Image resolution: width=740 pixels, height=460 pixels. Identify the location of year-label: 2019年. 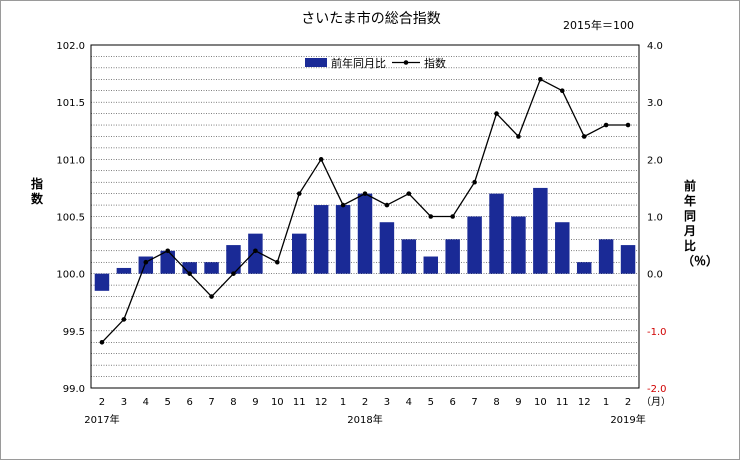
(627, 419).